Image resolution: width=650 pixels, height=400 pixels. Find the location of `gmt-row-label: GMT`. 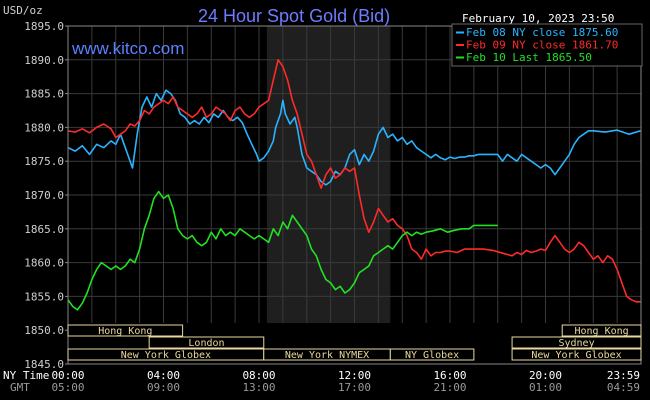

gmt-row-label: GMT is located at coordinates (20, 387).